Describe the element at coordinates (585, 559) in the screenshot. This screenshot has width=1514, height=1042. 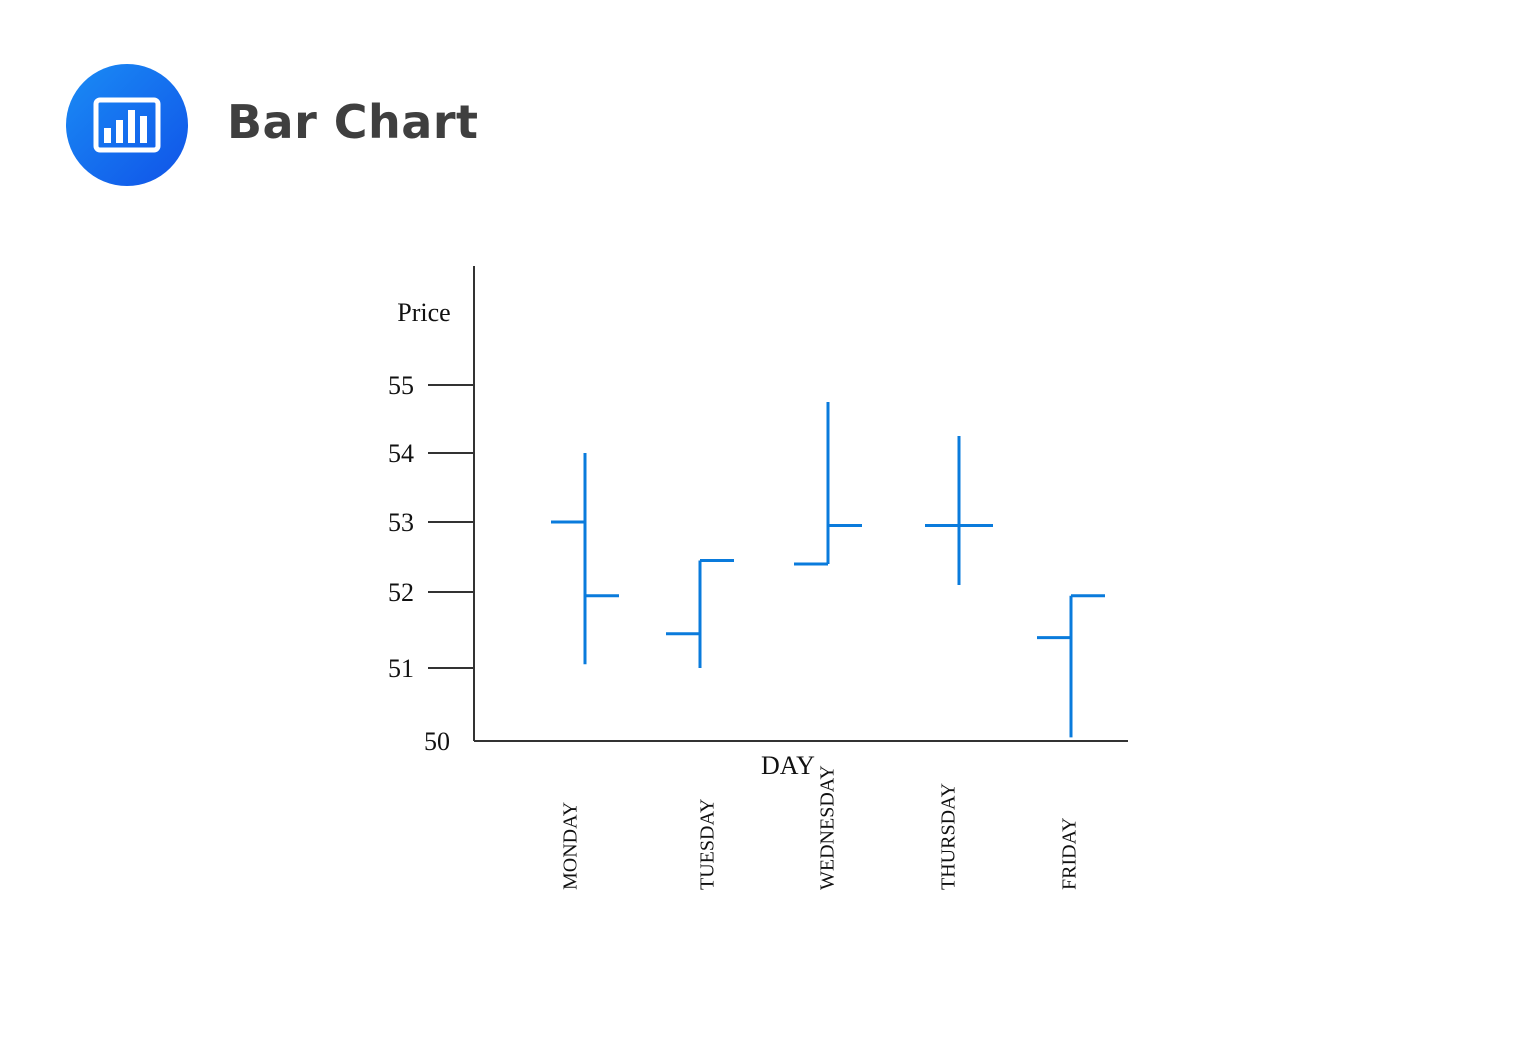
I see `ohlc-bar-monday` at that location.